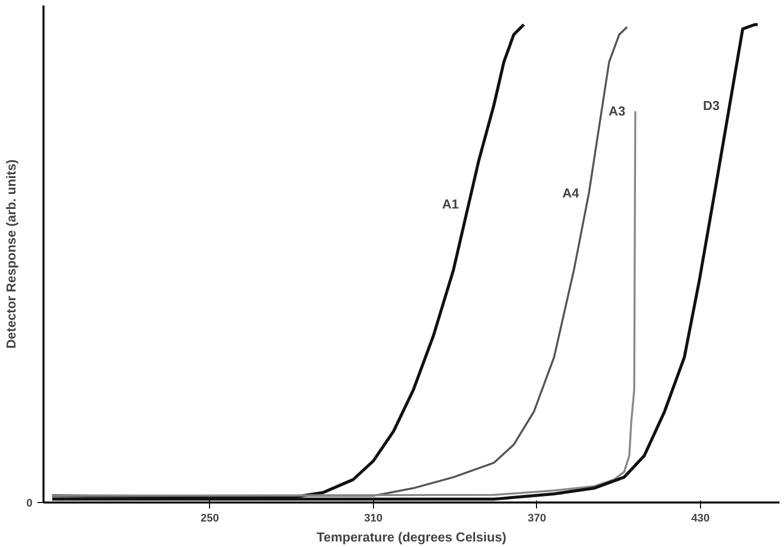 The image size is (784, 547). Describe the element at coordinates (450, 204) in the screenshot. I see `series-label: A1` at that location.